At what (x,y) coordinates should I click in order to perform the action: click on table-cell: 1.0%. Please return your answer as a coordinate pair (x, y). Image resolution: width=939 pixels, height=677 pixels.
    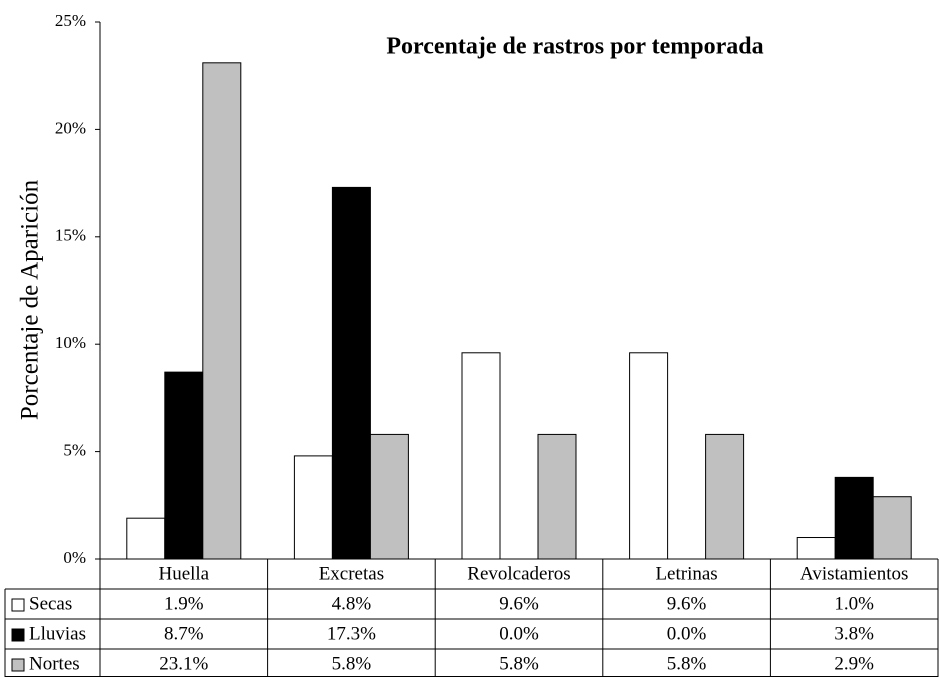
    Looking at the image, I should click on (854, 603).